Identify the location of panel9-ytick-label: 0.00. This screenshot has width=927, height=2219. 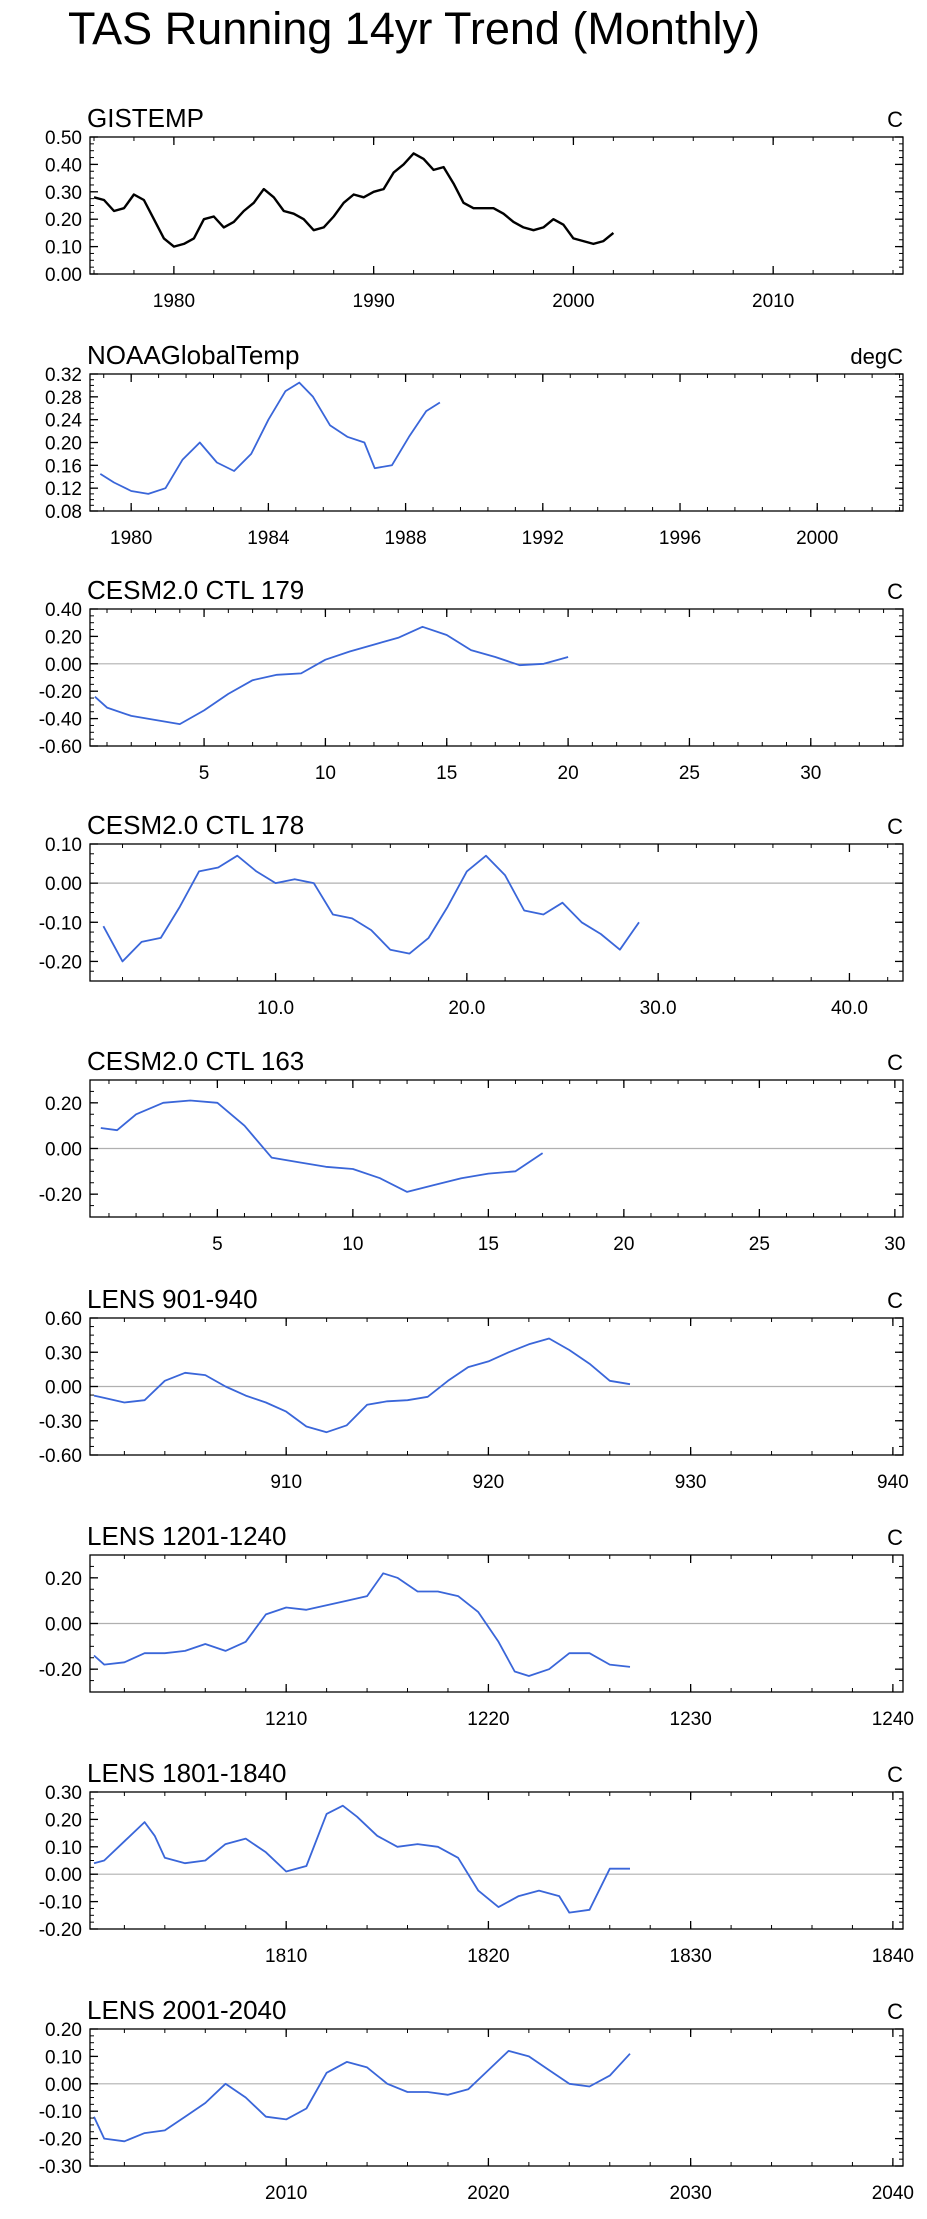
(63, 2085).